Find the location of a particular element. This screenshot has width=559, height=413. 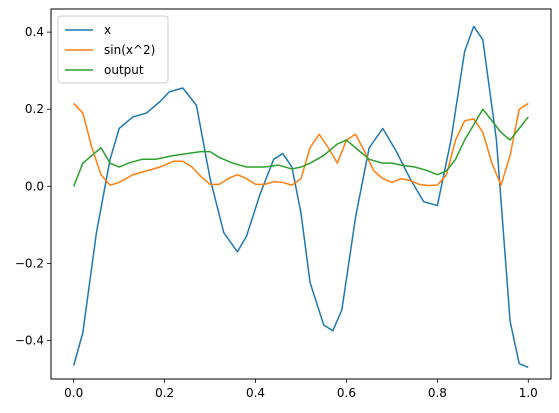

x-tick-label: 0.4 is located at coordinates (255, 393).